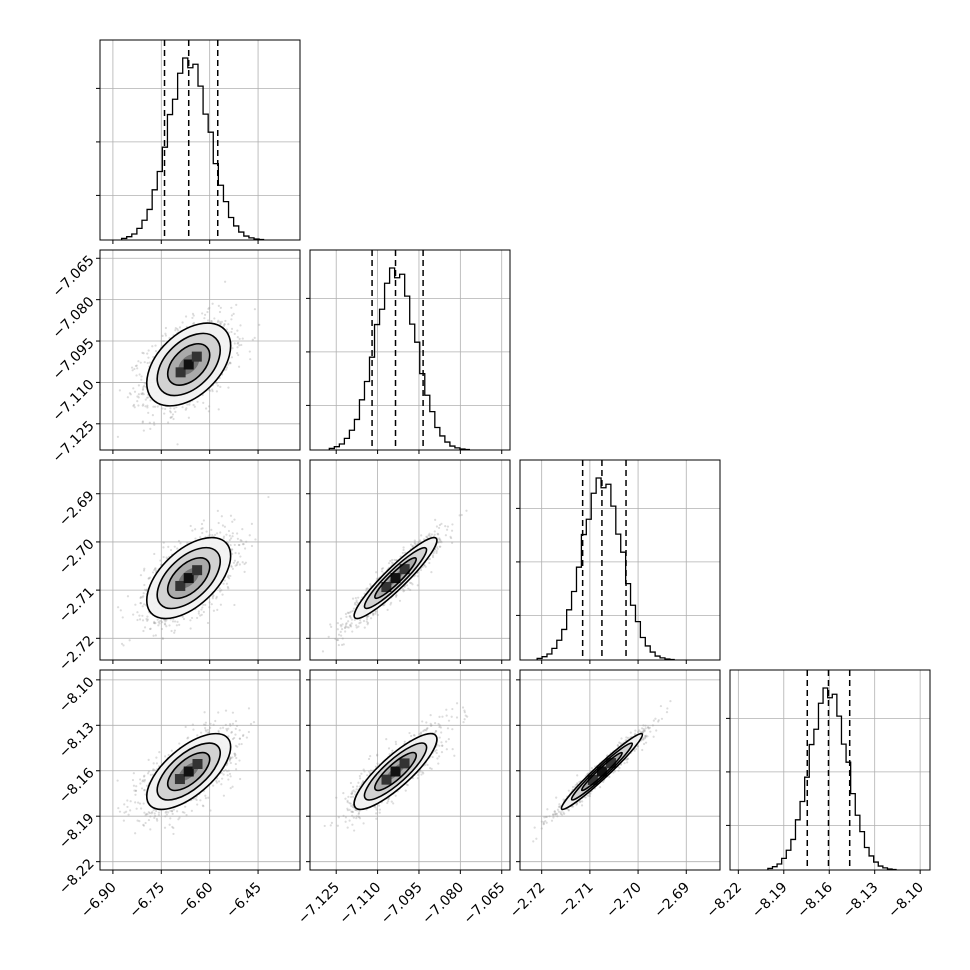 The width and height of the screenshot is (970, 970). I want to click on contour-line, so click(188, 578).